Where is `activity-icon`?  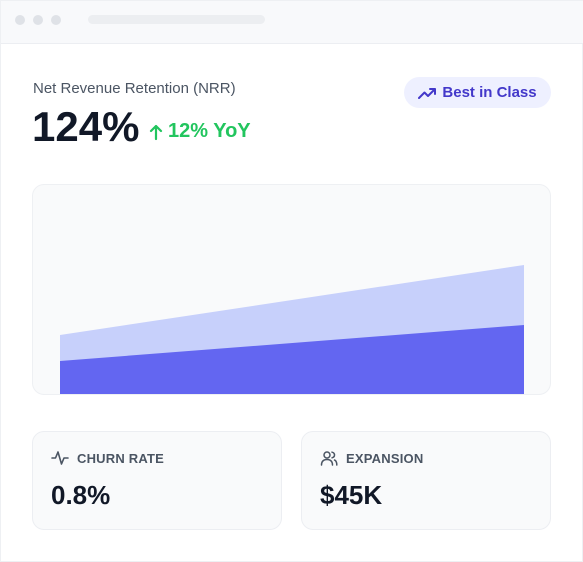 activity-icon is located at coordinates (60, 458).